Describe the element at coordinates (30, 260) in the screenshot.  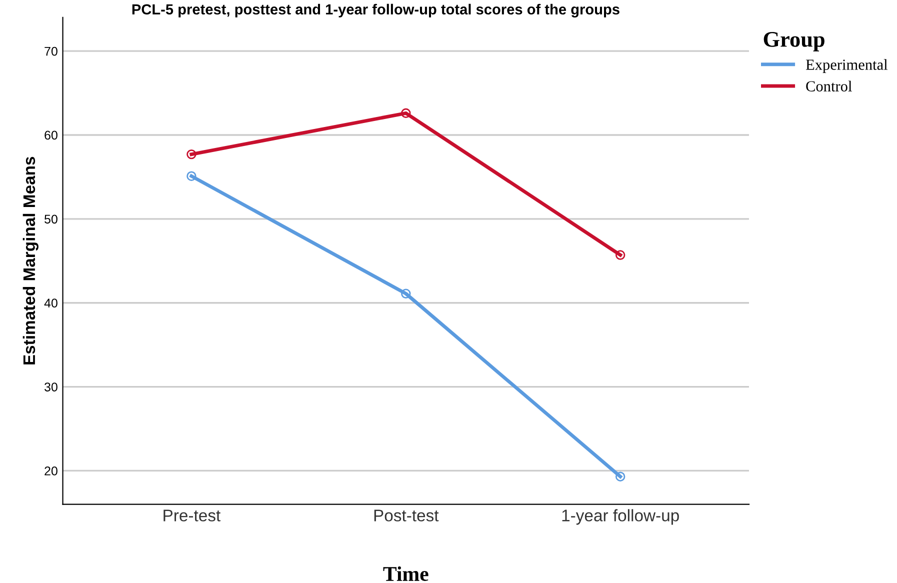
I see `y-axis-title: Estimated Marginal Means` at that location.